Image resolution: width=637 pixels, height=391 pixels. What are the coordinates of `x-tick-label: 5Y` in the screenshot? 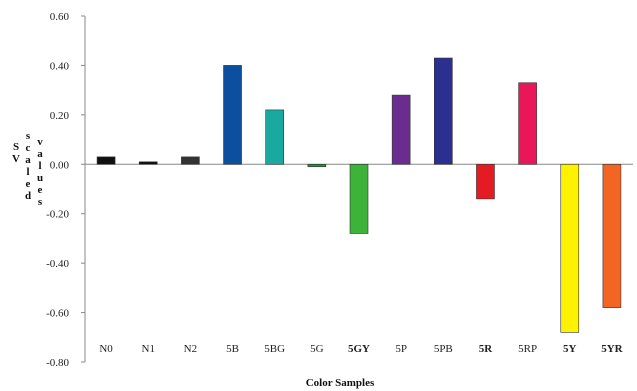 It's located at (570, 349).